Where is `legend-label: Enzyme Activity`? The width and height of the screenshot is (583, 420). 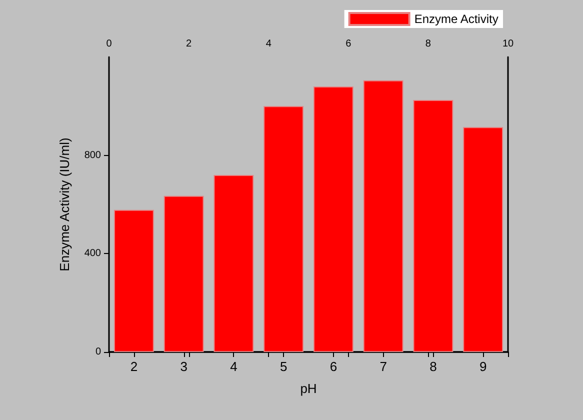
legend-label: Enzyme Activity is located at coordinates (456, 19).